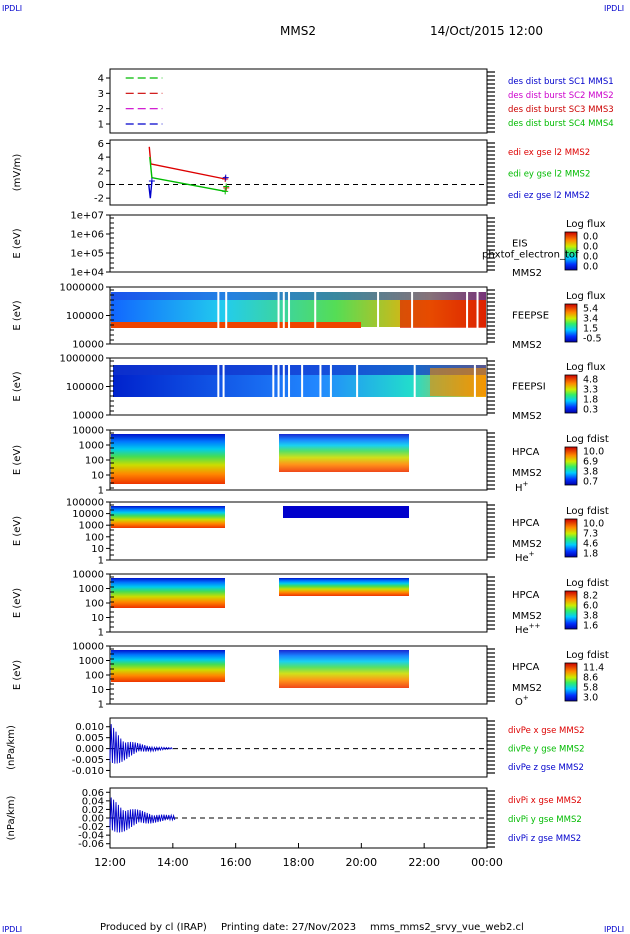  I want to click on divpi-ytick-label: 0.02, so click(93, 810).